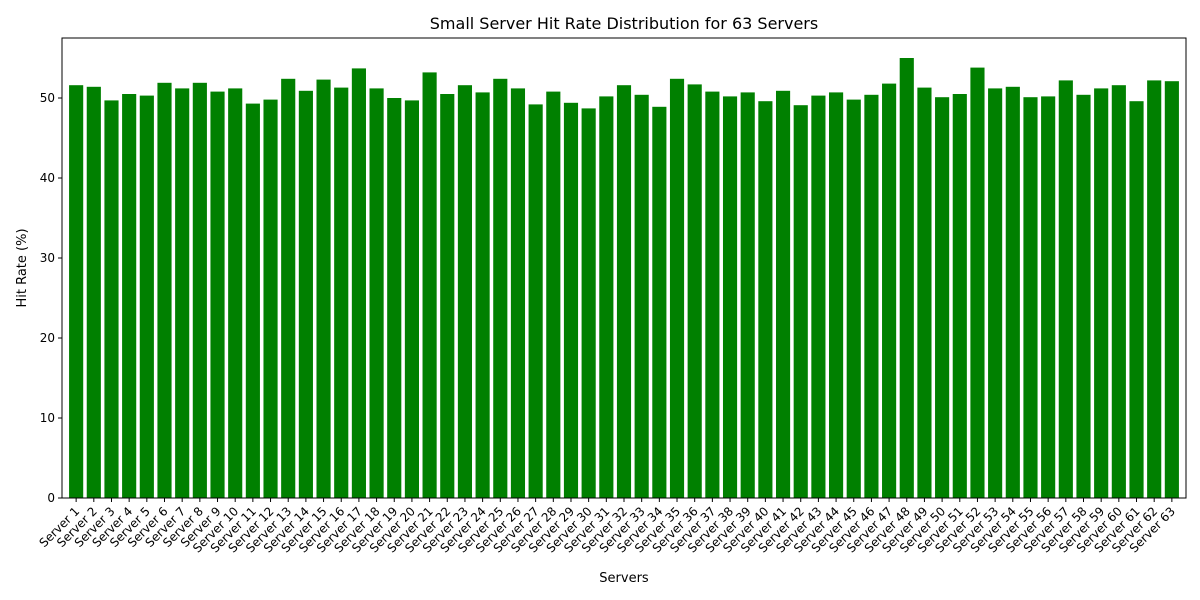  I want to click on y-tick-label: 10, so click(47, 418).